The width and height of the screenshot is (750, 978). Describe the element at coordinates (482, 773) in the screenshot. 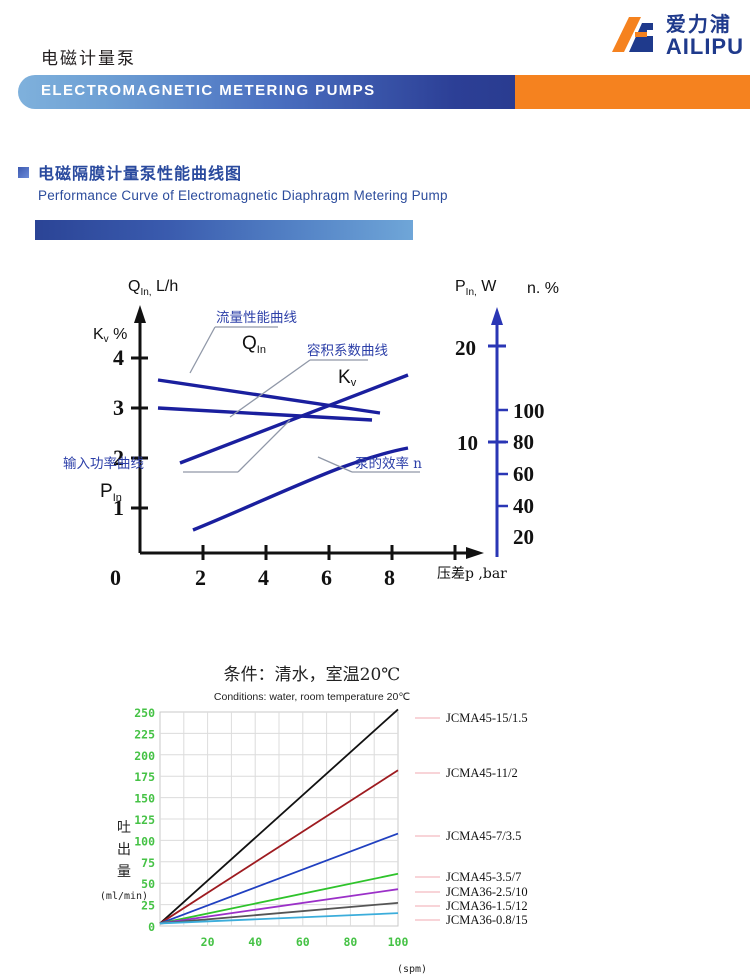

I see `legend-label-1: JCMA45-11/2` at that location.